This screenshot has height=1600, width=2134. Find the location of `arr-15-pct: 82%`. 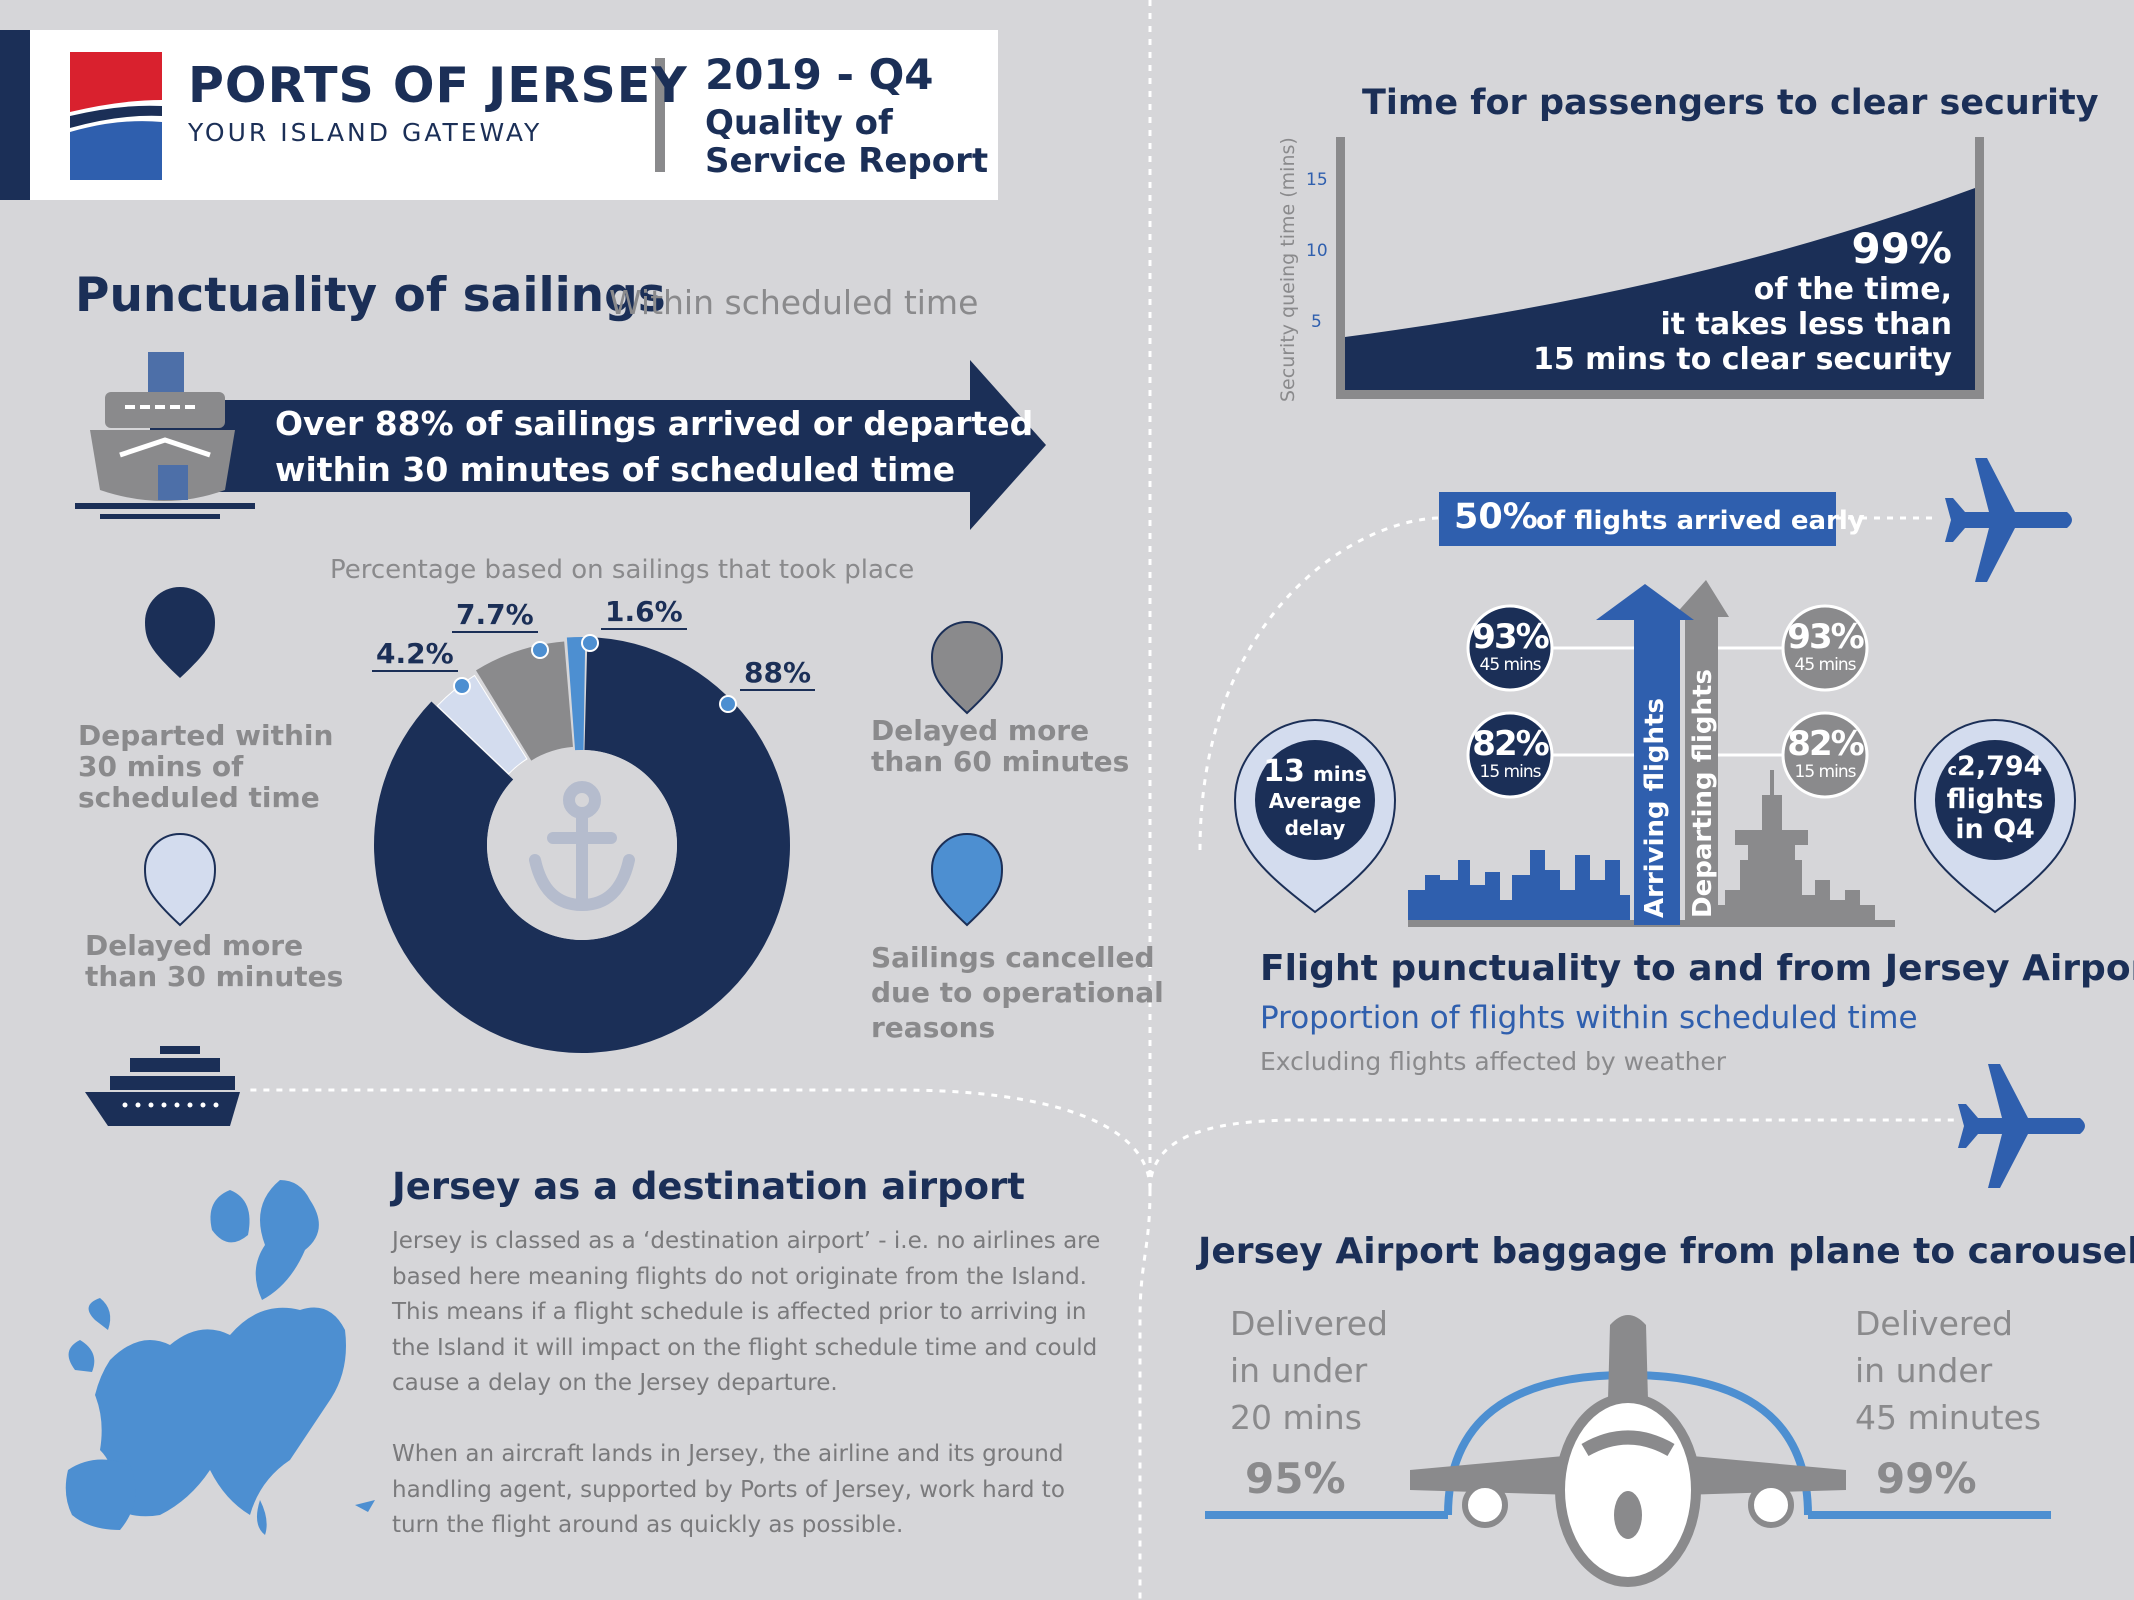

arr-15-pct: 82% is located at coordinates (1510, 744).